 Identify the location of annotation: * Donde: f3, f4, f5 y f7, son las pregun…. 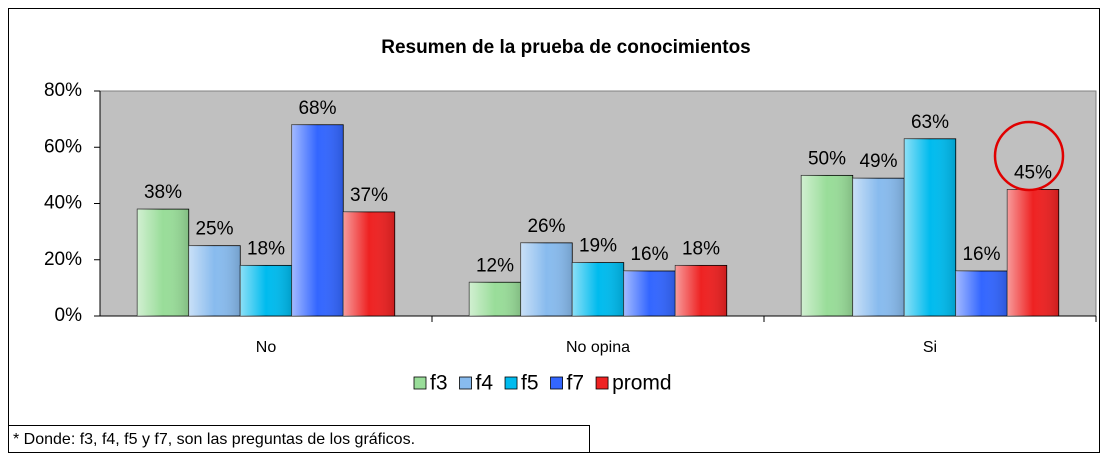
(214, 439).